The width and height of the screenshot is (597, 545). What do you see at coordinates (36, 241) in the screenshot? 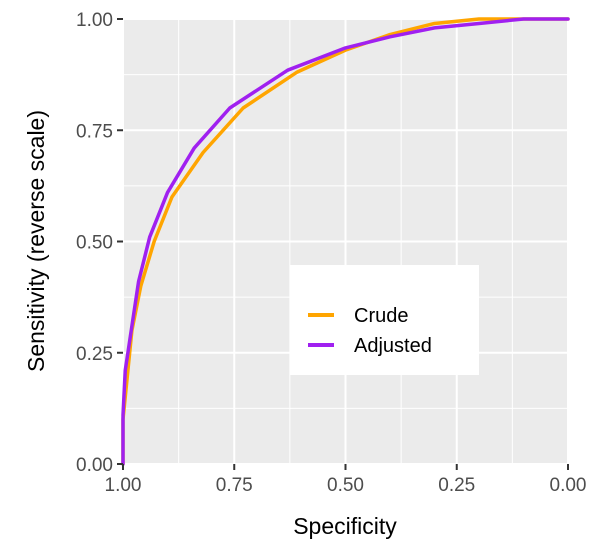
I see `y-axis-title: Sensitivity (reverse scale)` at bounding box center [36, 241].